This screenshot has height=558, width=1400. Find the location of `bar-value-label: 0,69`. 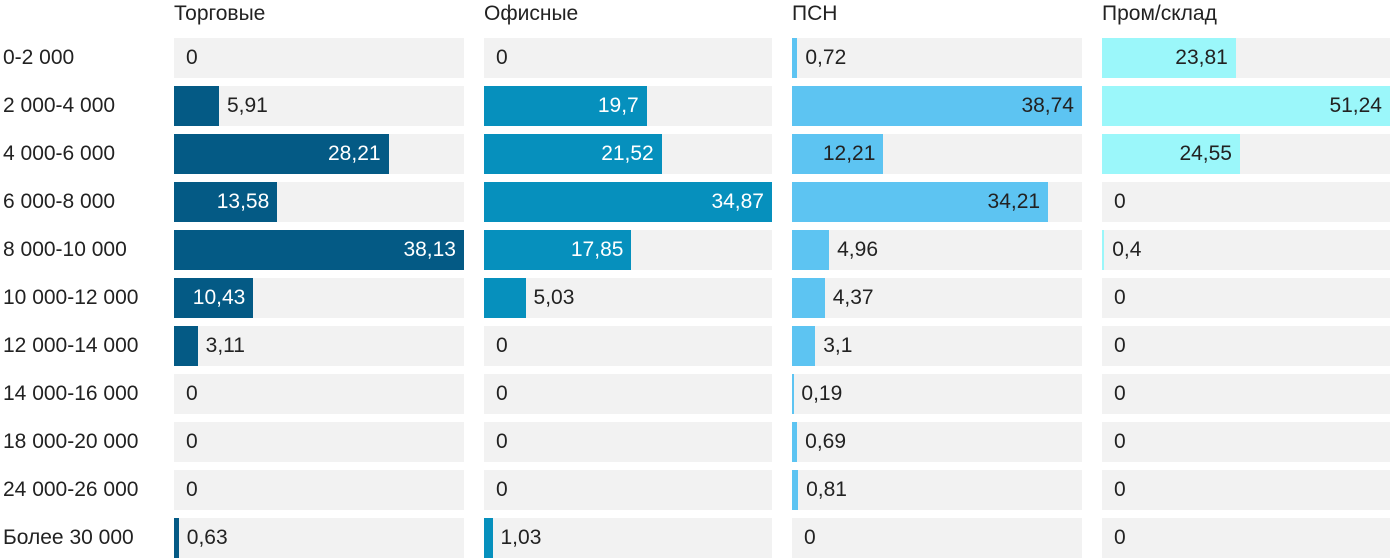

bar-value-label: 0,69 is located at coordinates (826, 441).